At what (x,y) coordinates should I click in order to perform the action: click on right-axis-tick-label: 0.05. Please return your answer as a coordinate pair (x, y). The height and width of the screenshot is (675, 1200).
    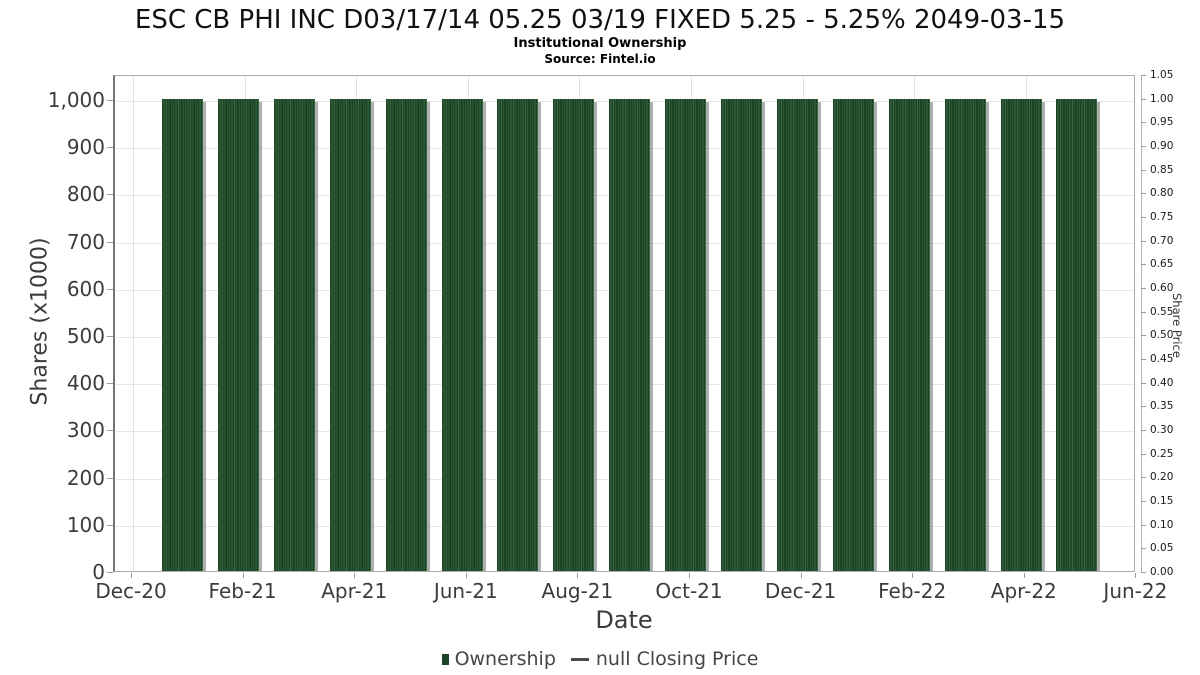
    Looking at the image, I should click on (1162, 548).